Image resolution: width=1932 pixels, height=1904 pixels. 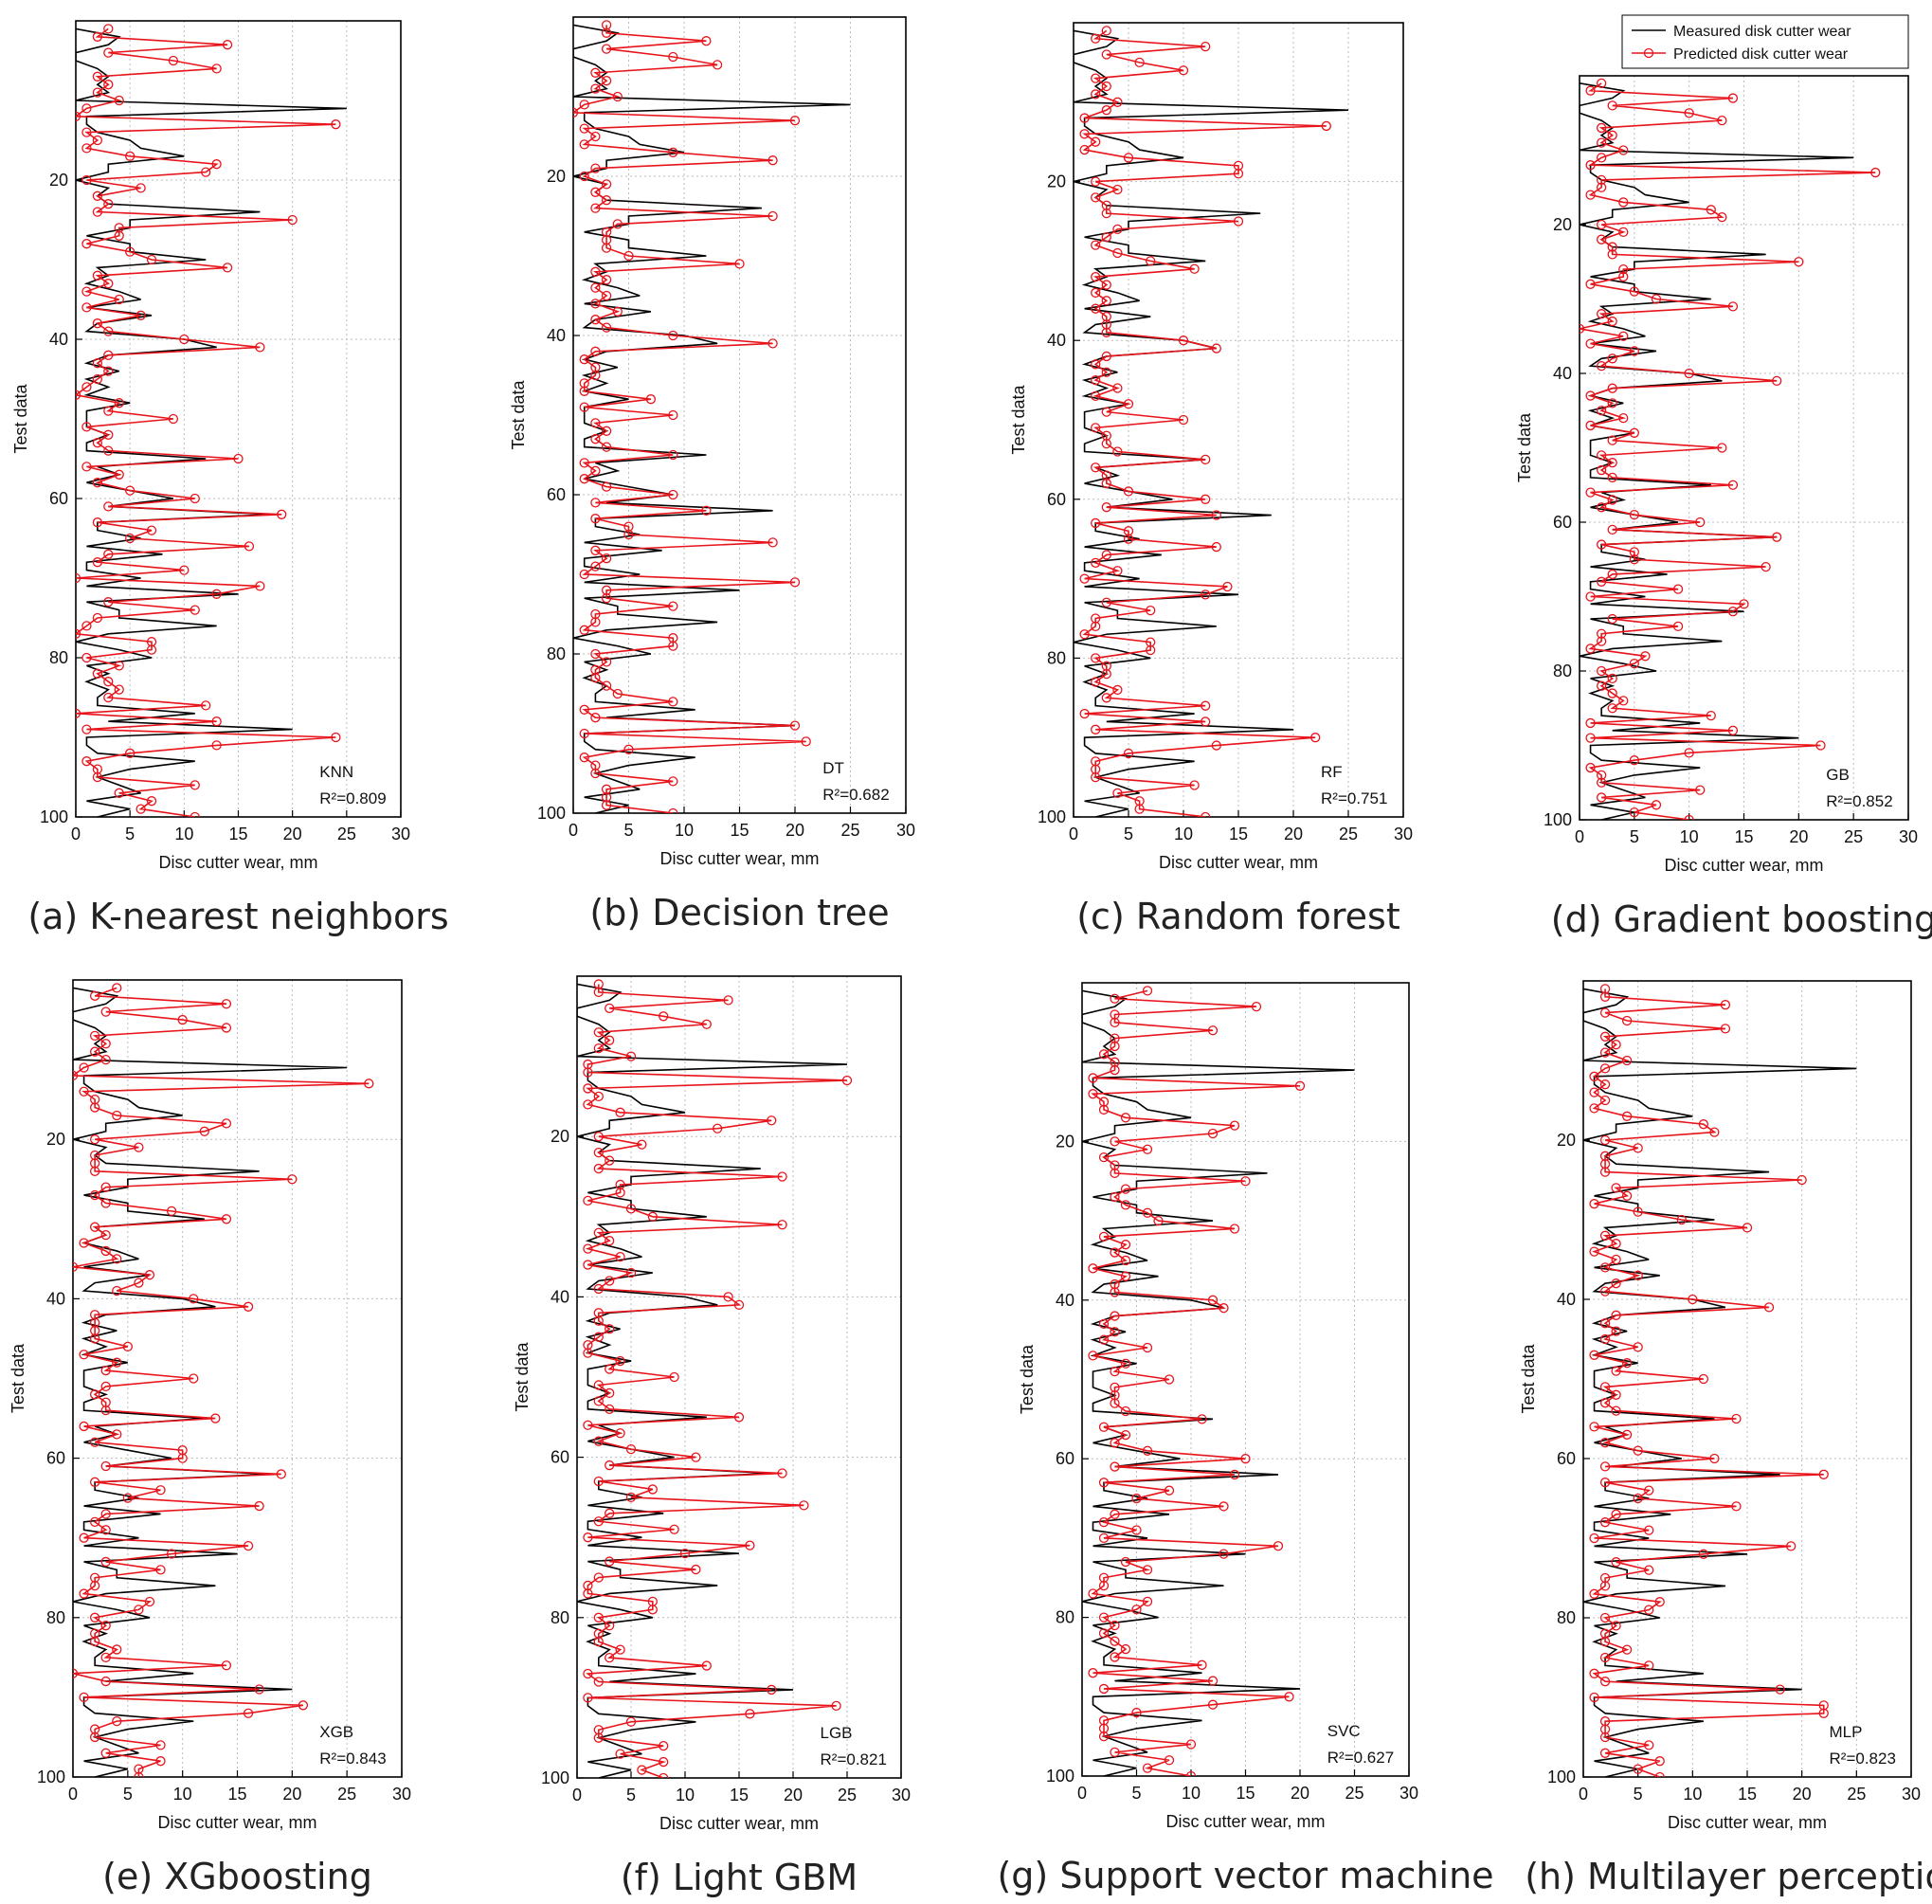 I want to click on panel-caption: (a) K-nearest neighbors, so click(x=237, y=916).